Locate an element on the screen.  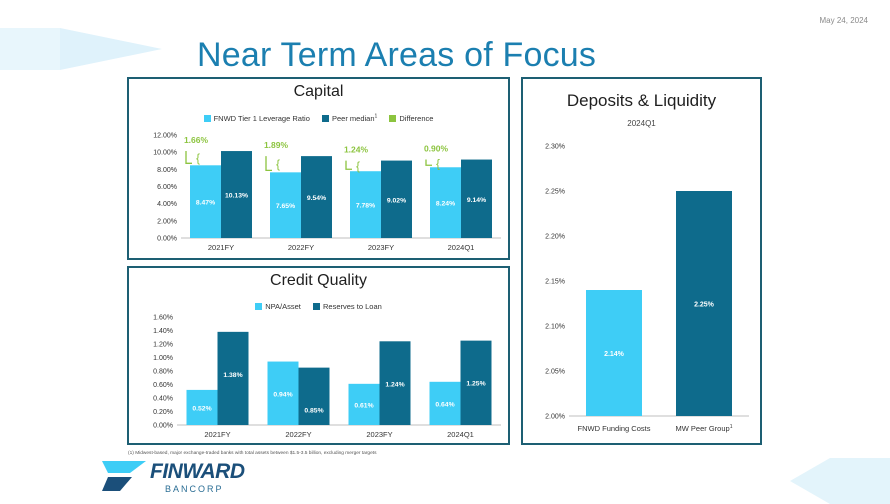
data-label: 9.14% is located at coordinates (476, 200).